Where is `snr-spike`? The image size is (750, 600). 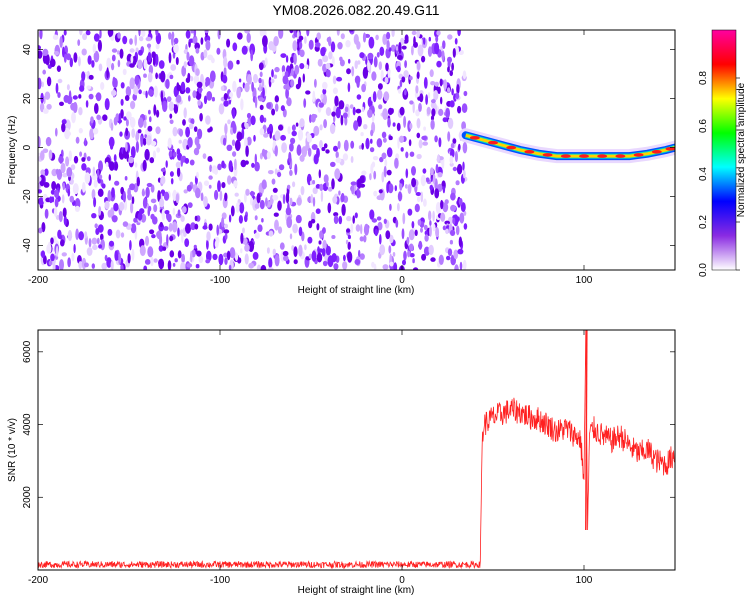
snr-spike is located at coordinates (586, 430).